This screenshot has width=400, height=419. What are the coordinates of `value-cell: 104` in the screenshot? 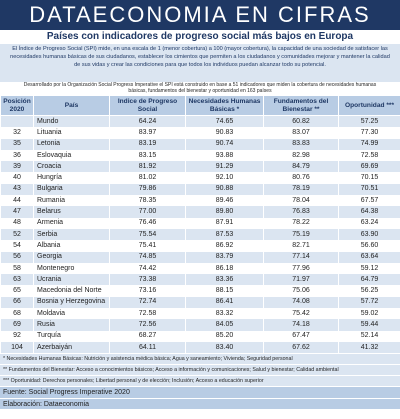 It's located at (17, 347).